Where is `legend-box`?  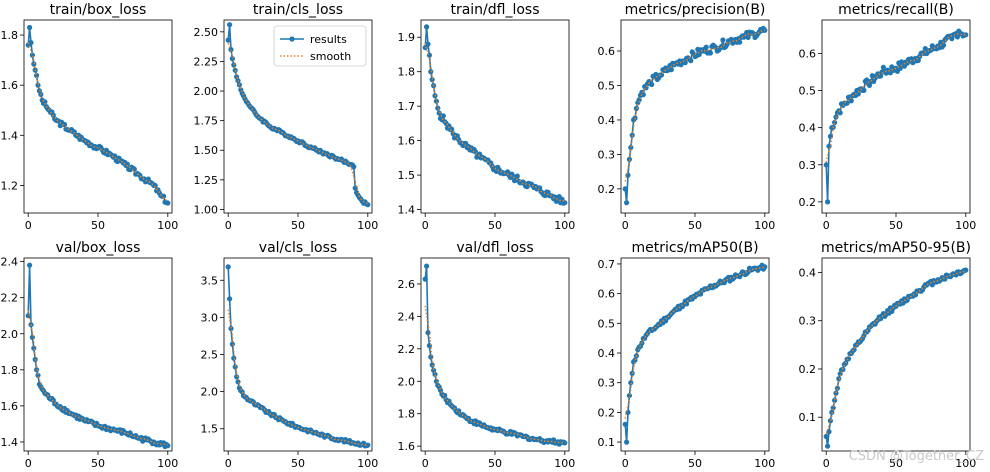
legend-box is located at coordinates (320, 46).